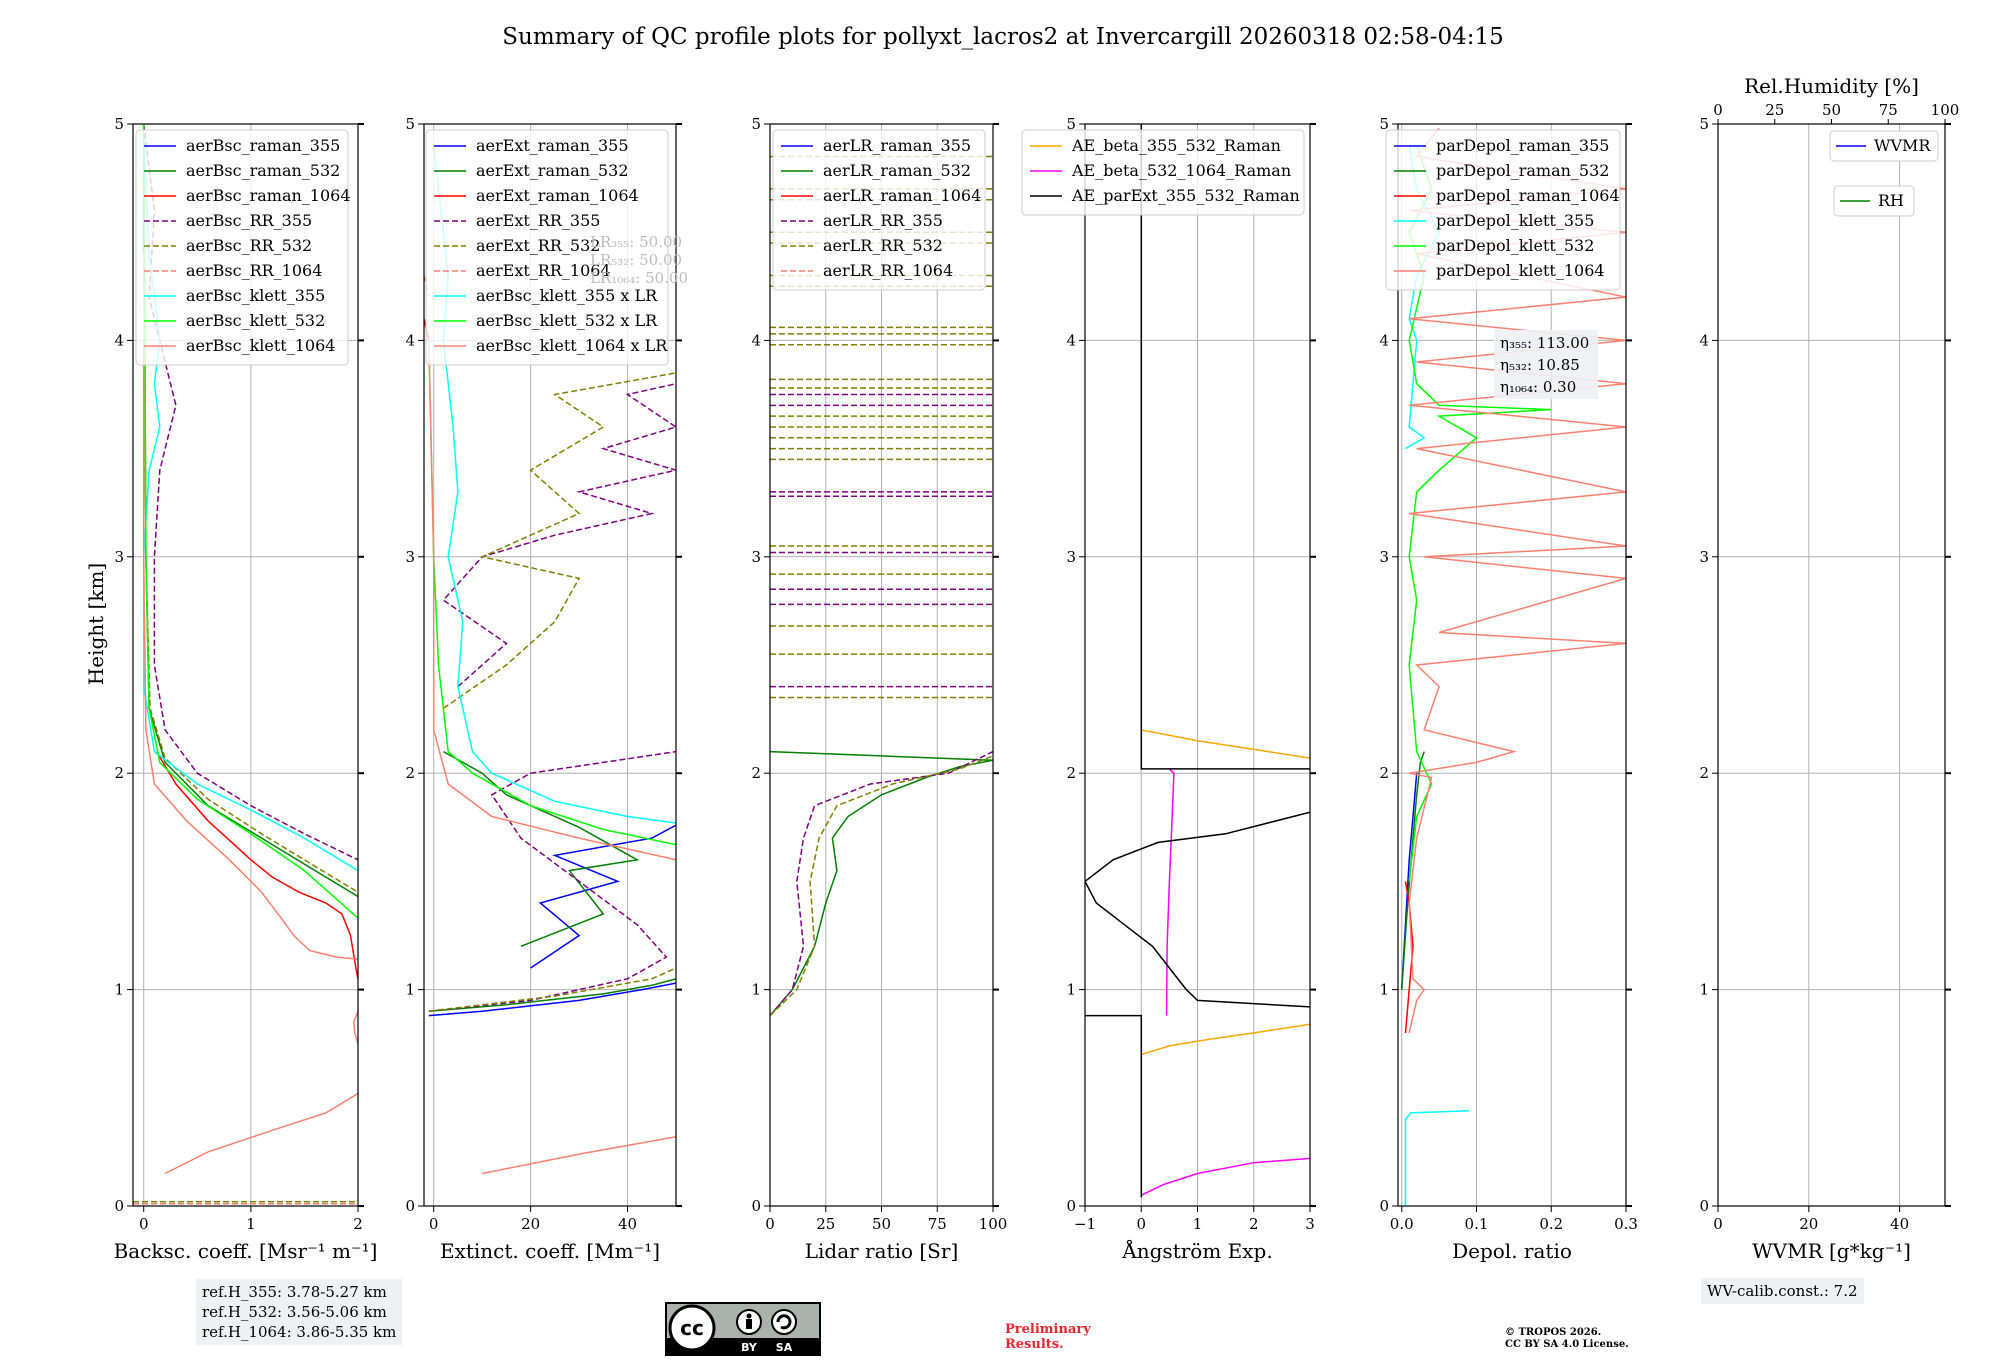  What do you see at coordinates (1528, 195) in the screenshot?
I see `legend-entry: parDepol_raman_1064` at bounding box center [1528, 195].